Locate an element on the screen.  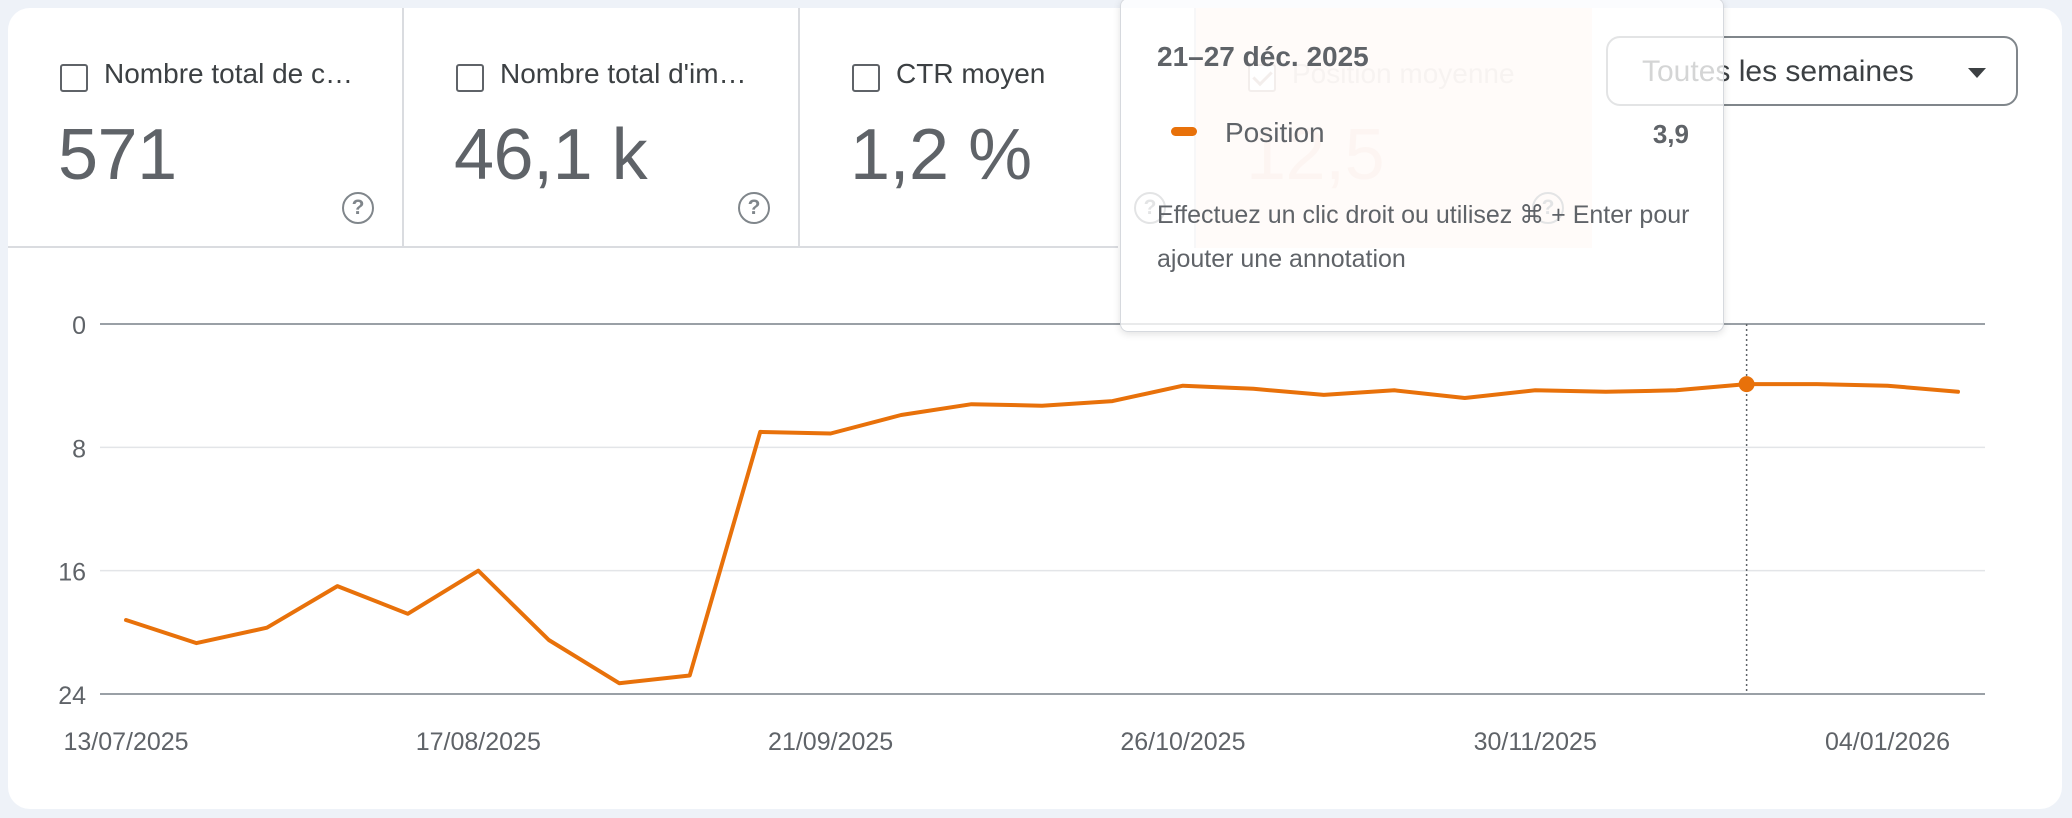
y-tick-label: 0 is located at coordinates (79, 326).